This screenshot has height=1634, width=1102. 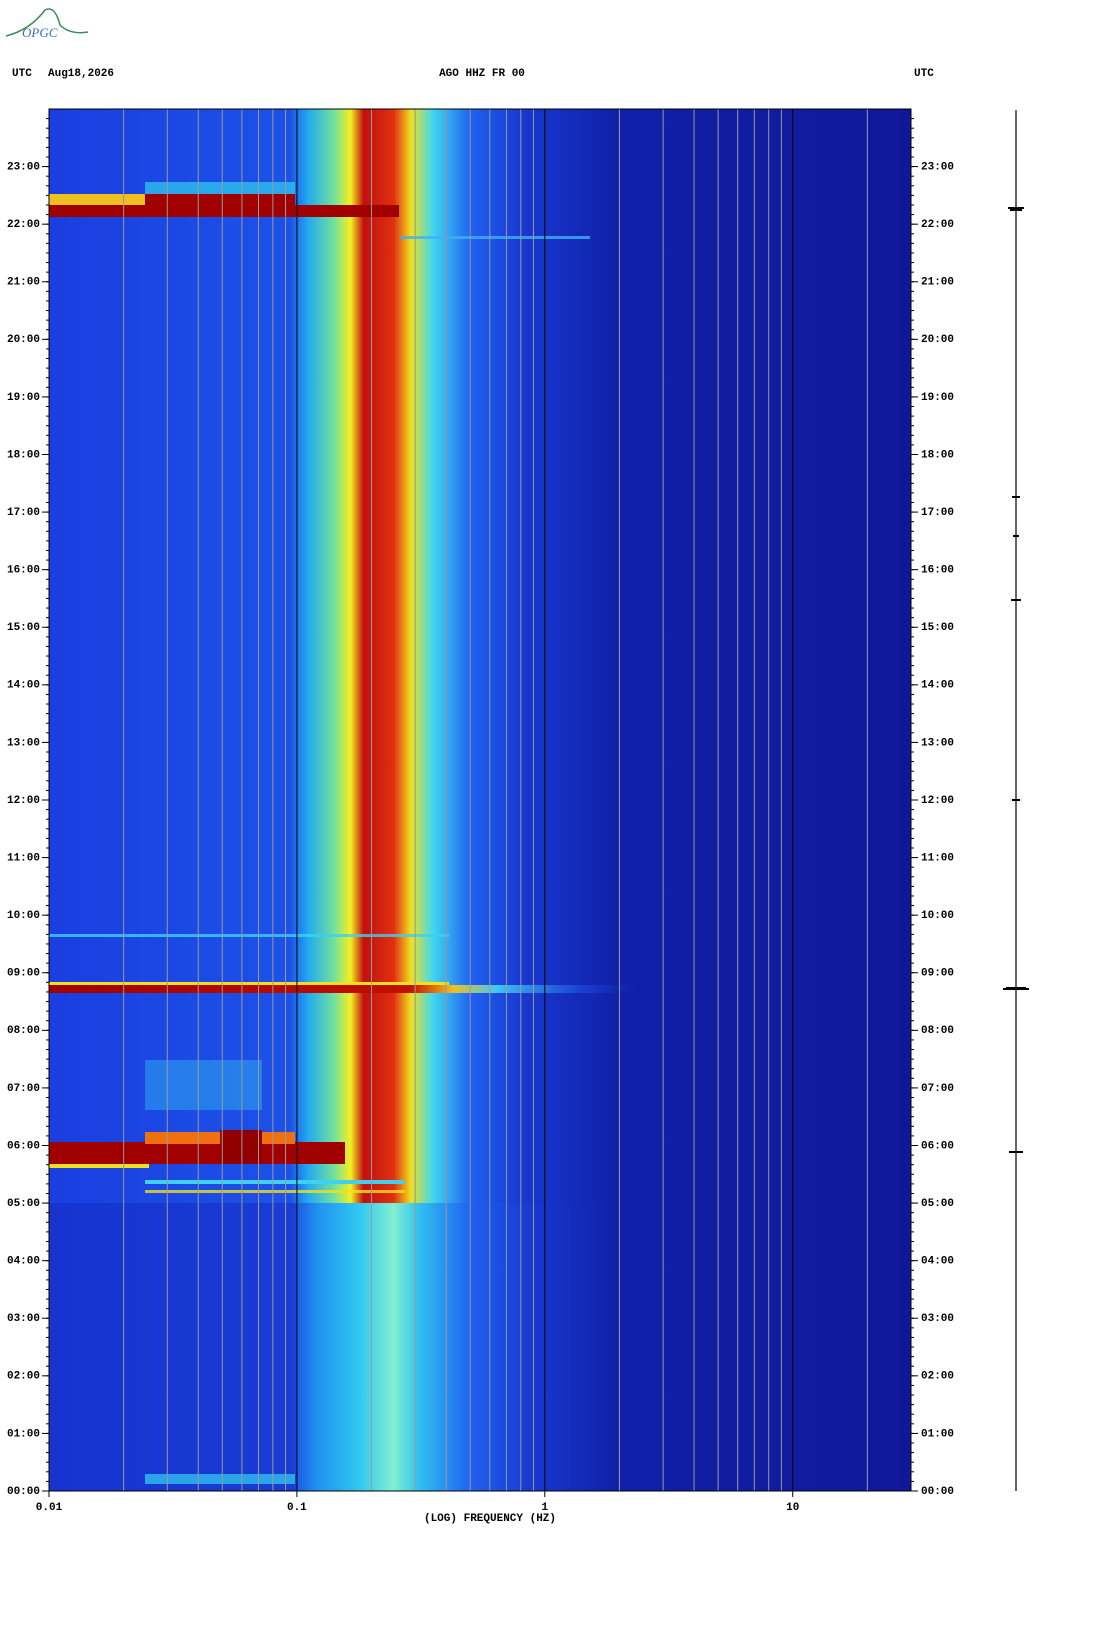 I want to click on logo: OPGC, so click(x=40, y=32).